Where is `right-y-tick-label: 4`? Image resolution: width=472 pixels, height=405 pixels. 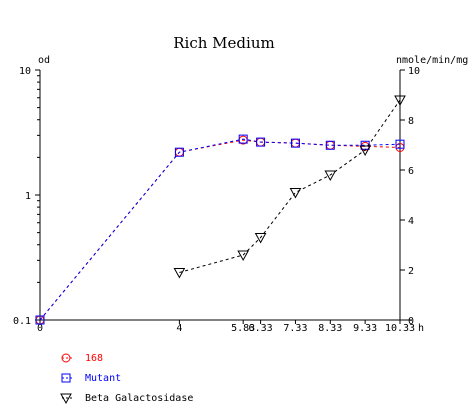 right-y-tick-label: 4 is located at coordinates (411, 221).